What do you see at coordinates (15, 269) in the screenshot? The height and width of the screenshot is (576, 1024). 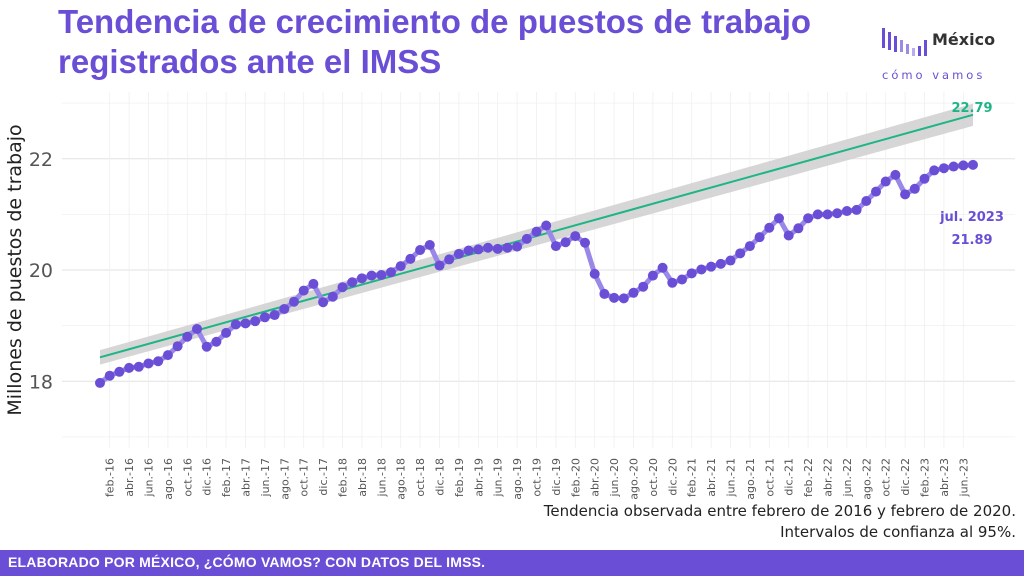 I see `y-axis-label: Millones de puestos de trabajo` at bounding box center [15, 269].